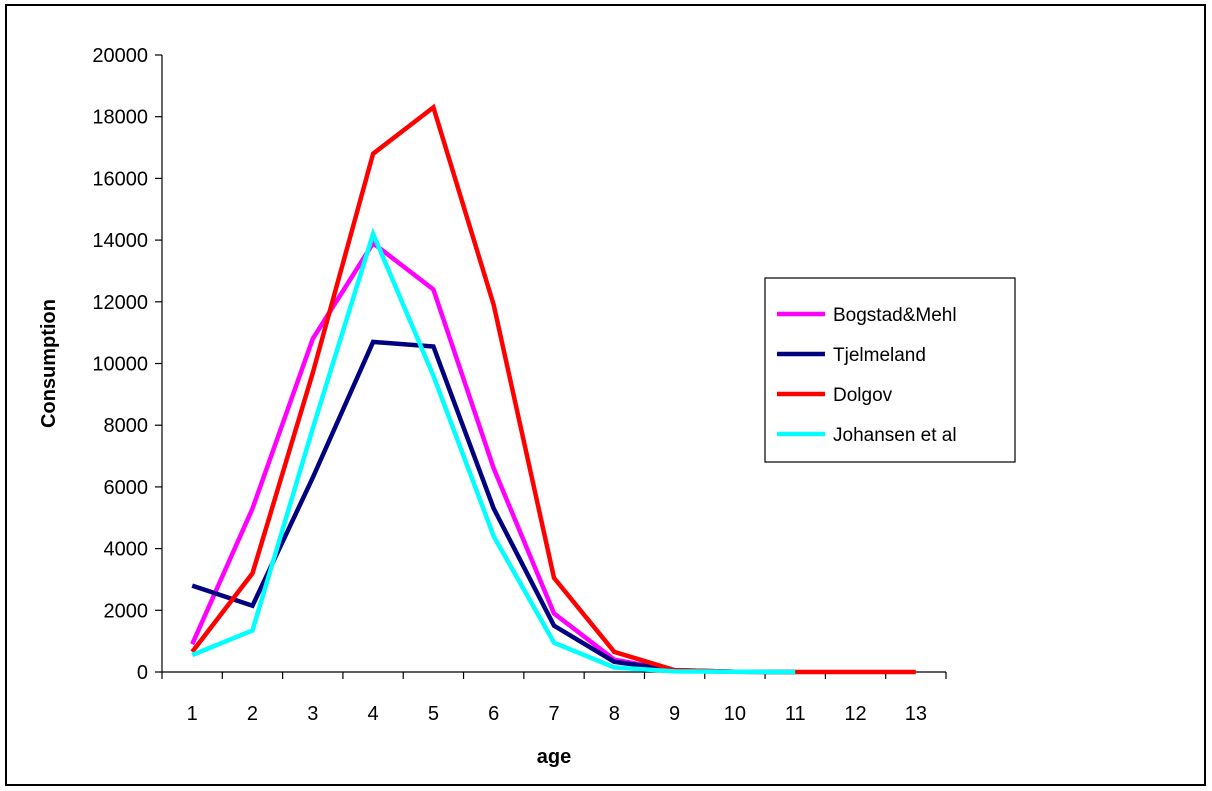 Image resolution: width=1212 pixels, height=791 pixels. What do you see at coordinates (312, 714) in the screenshot?
I see `x-tick-label: 3` at bounding box center [312, 714].